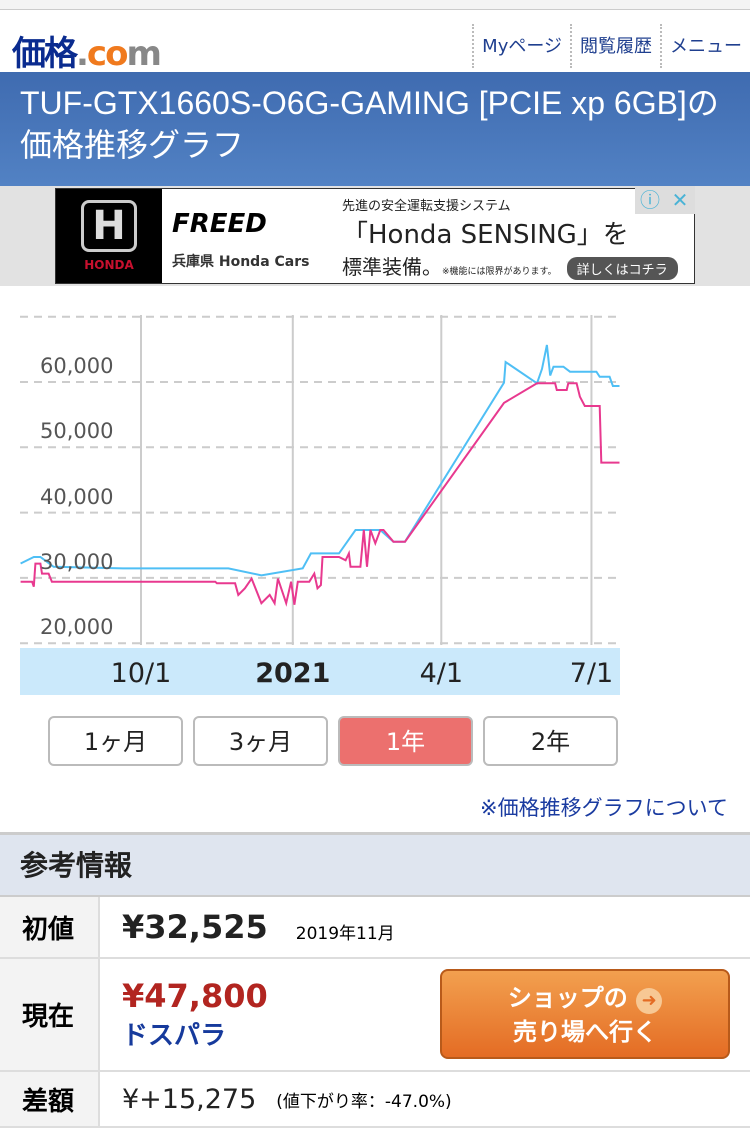 The height and width of the screenshot is (1134, 750). I want to click on ad-brand: HONDA, so click(109, 265).